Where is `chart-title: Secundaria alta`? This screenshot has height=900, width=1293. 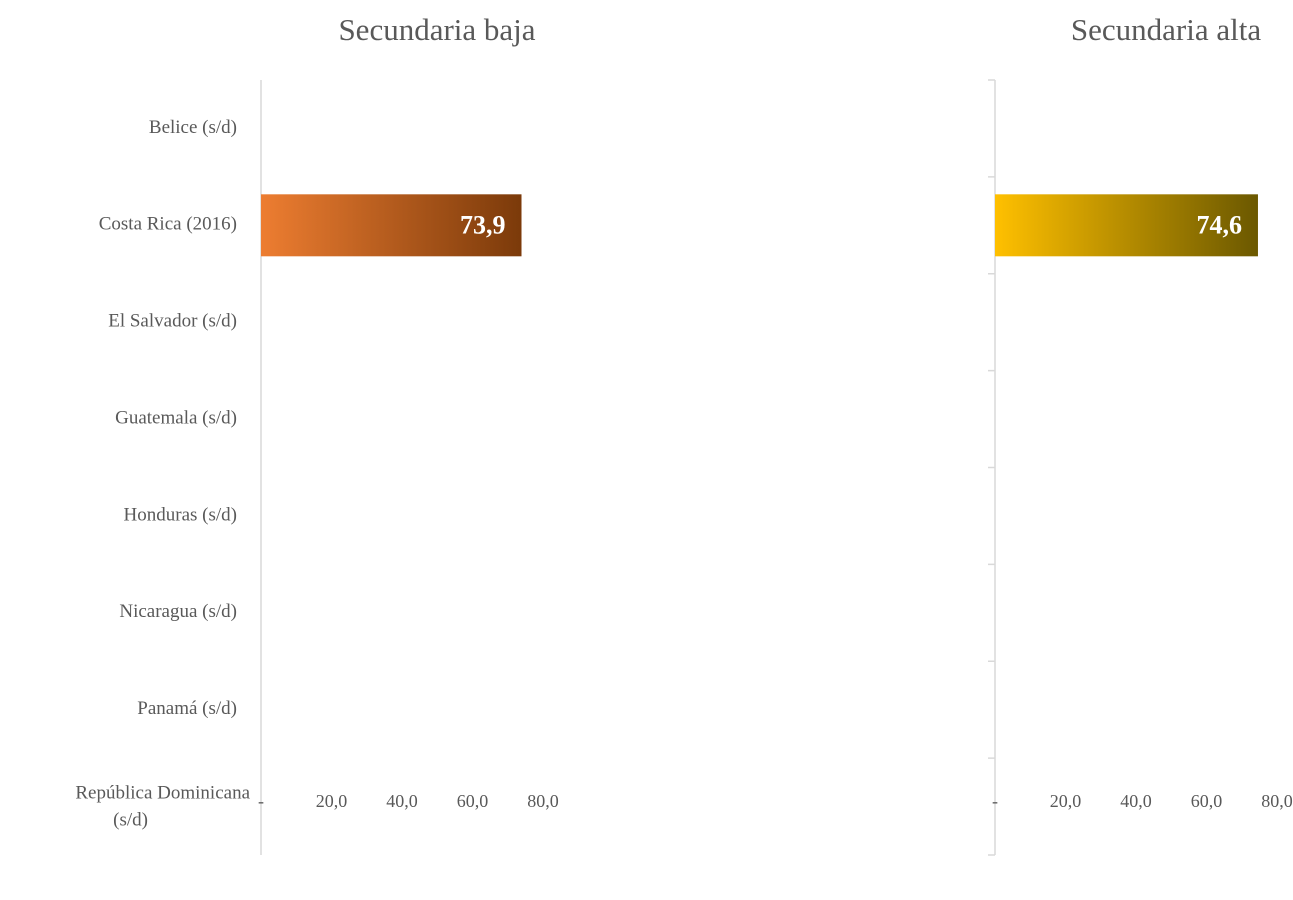
chart-title: Secundaria alta is located at coordinates (1166, 29).